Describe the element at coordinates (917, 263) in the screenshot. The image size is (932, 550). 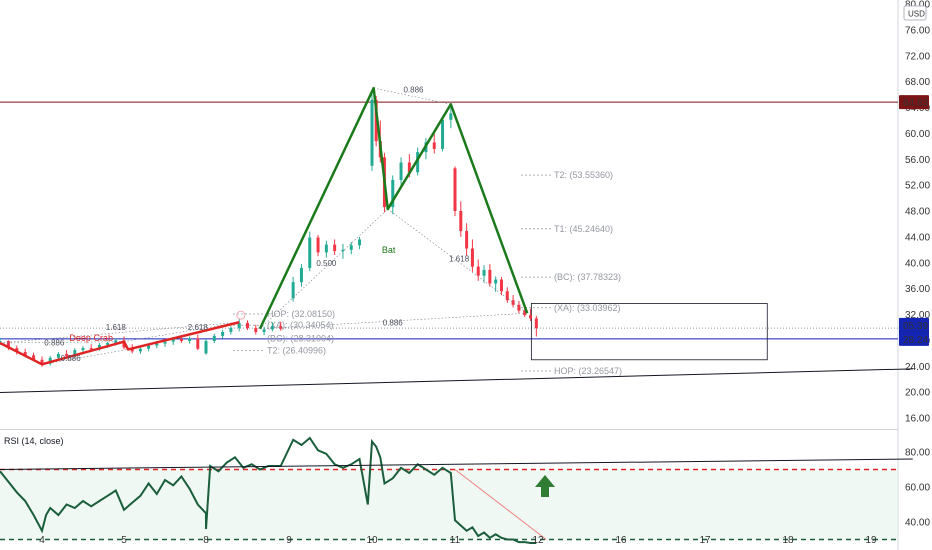
I see `price-tick-label: 40.00` at that location.